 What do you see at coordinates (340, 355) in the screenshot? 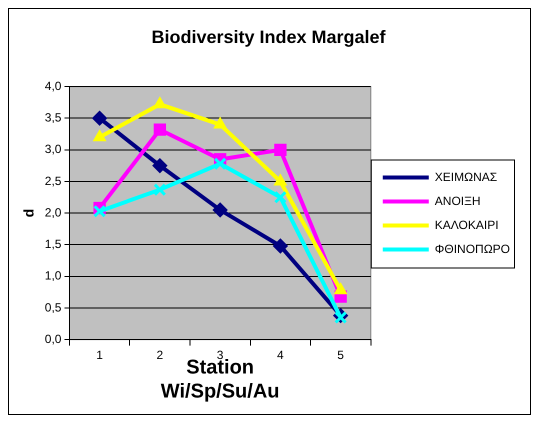
I see `x-tick-label: 5` at bounding box center [340, 355].